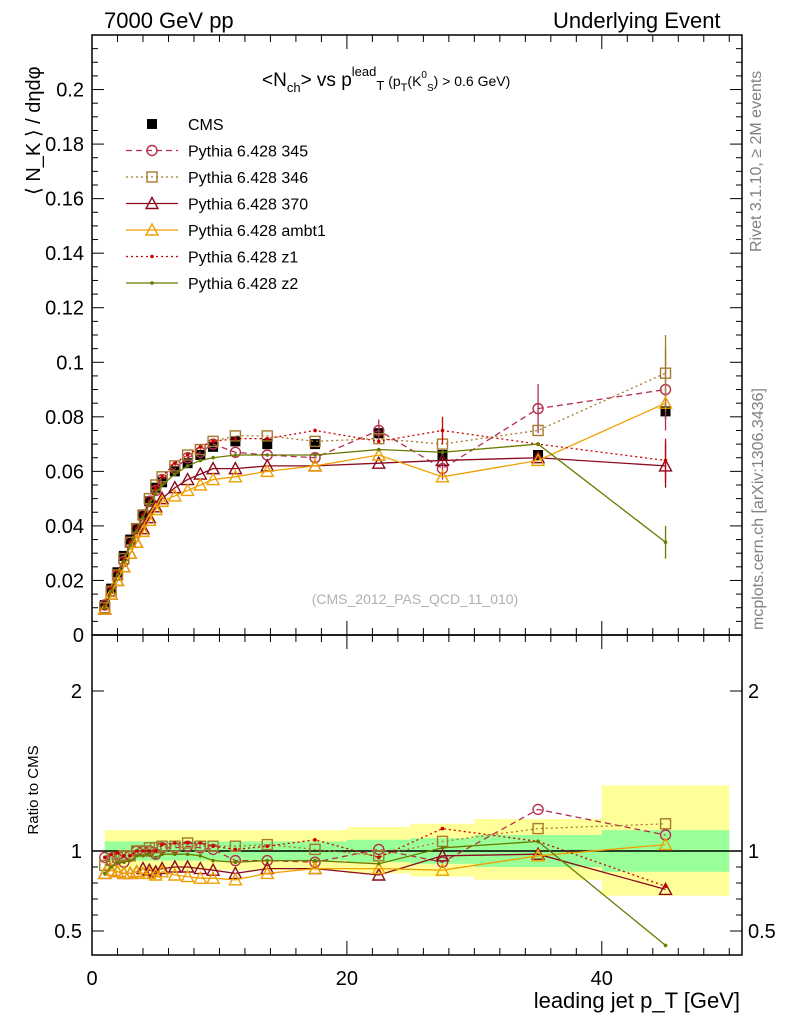  I want to click on chart-title-part: lead, so click(364, 71).